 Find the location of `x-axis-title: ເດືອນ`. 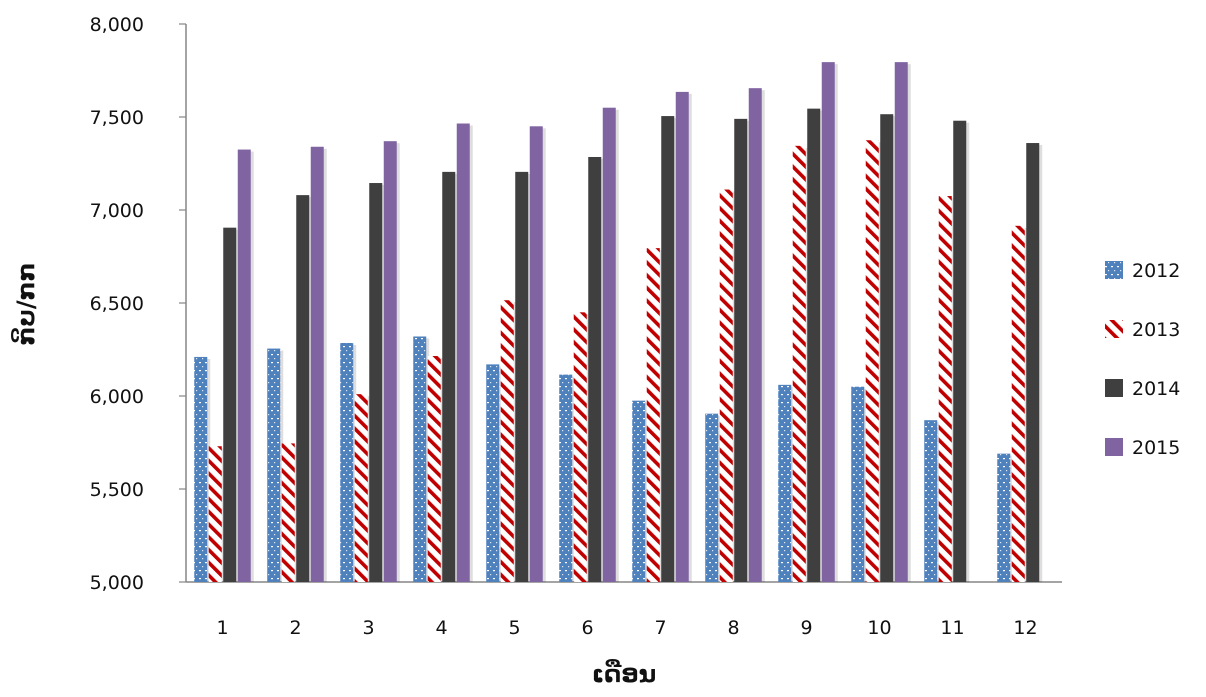

x-axis-title: ເດືອນ is located at coordinates (624, 672).